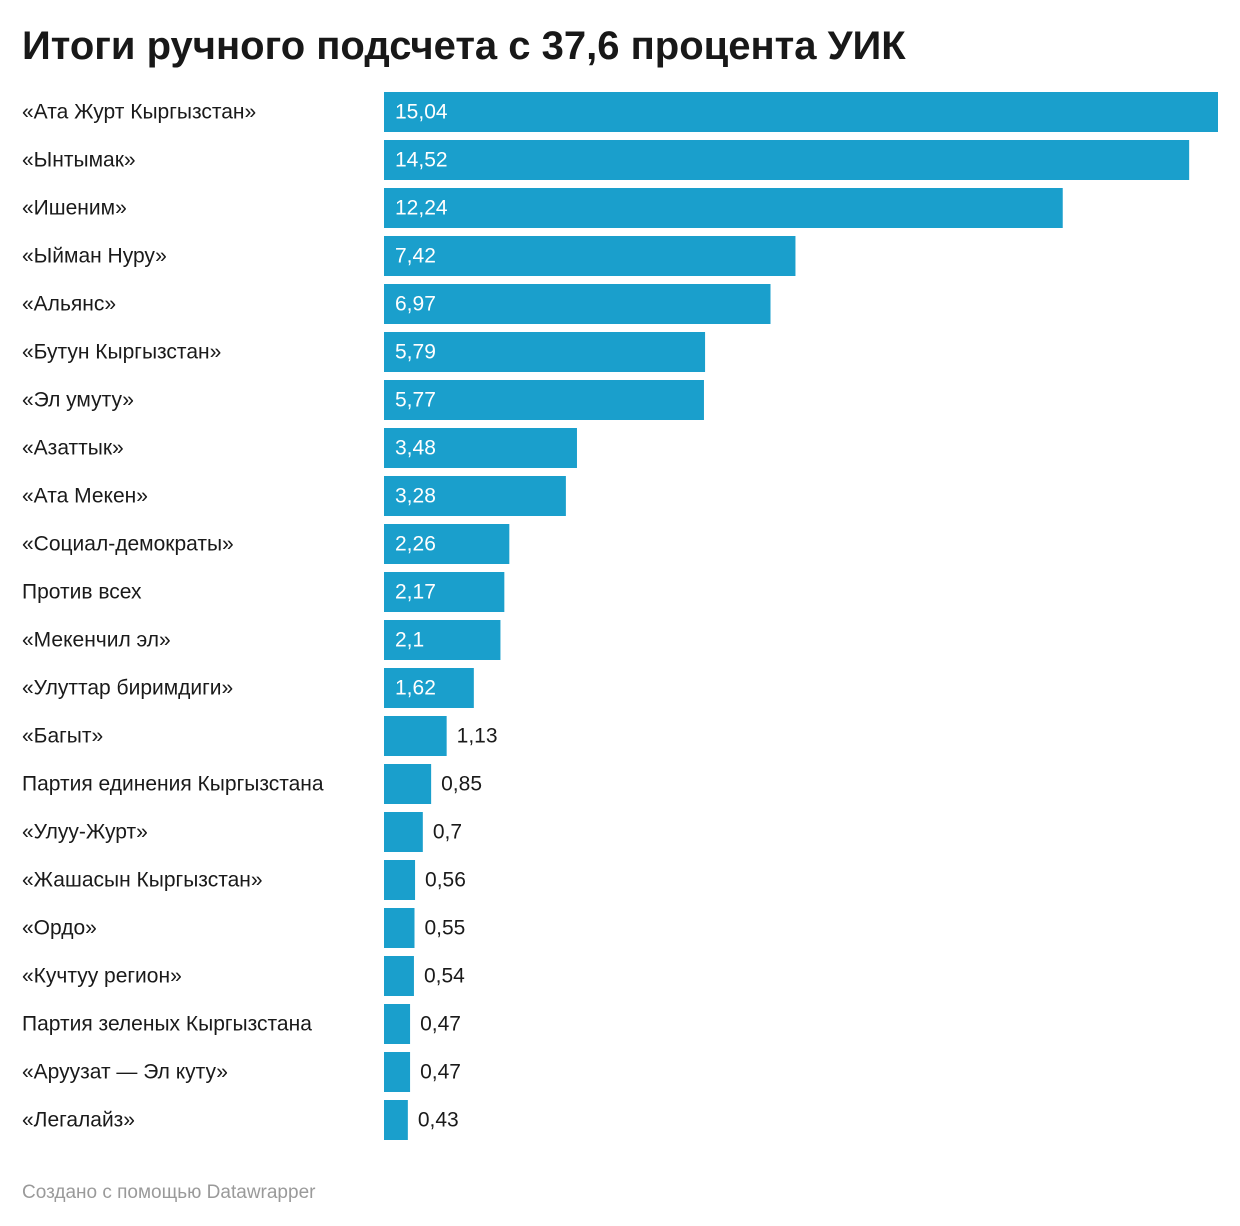 The height and width of the screenshot is (1226, 1240). What do you see at coordinates (169, 1192) in the screenshot?
I see `footer-credit: Создано с помощью Datawrapper` at bounding box center [169, 1192].